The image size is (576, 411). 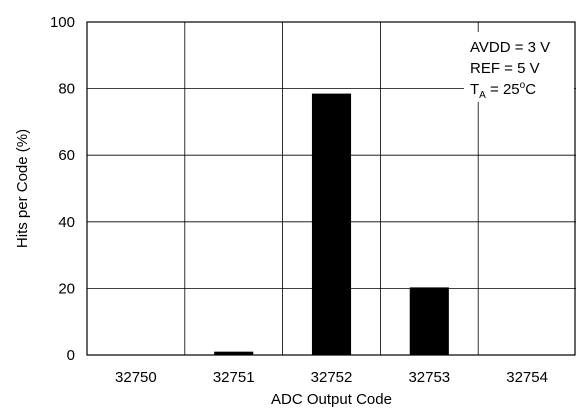 What do you see at coordinates (71, 355) in the screenshot?
I see `y-tick-label: 0` at bounding box center [71, 355].